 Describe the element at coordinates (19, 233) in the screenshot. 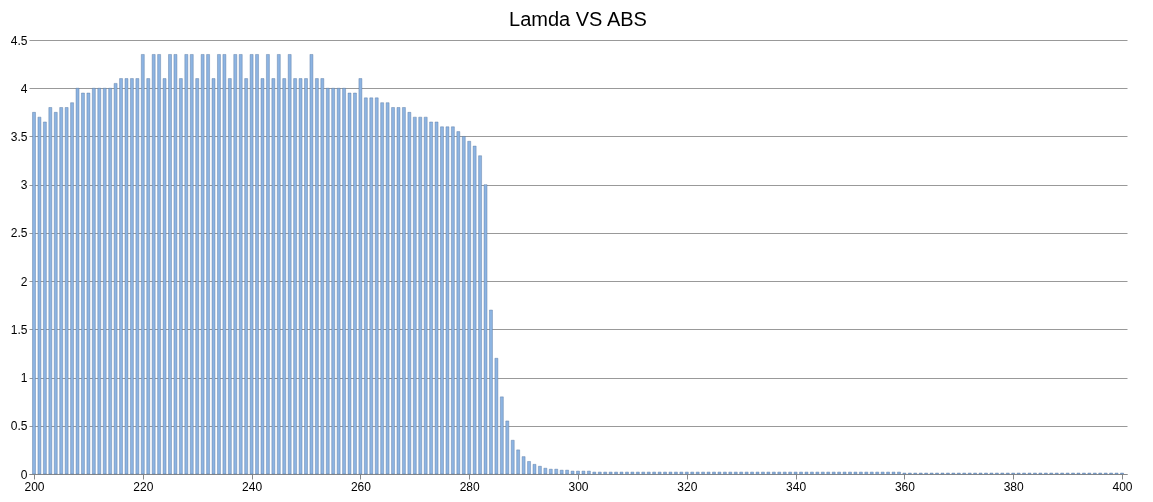

I see `y-tick-label: 2.5` at that location.